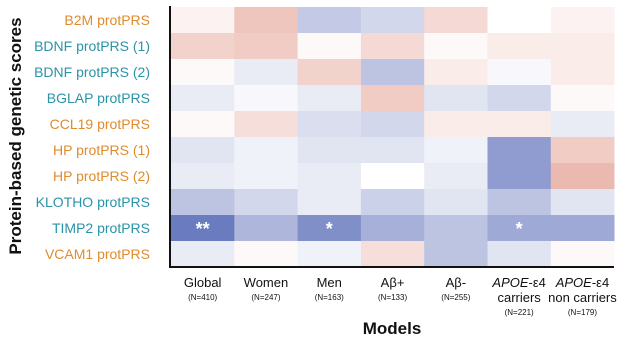 The height and width of the screenshot is (338, 631). What do you see at coordinates (392, 328) in the screenshot?
I see `x-axis-title: Models` at bounding box center [392, 328].